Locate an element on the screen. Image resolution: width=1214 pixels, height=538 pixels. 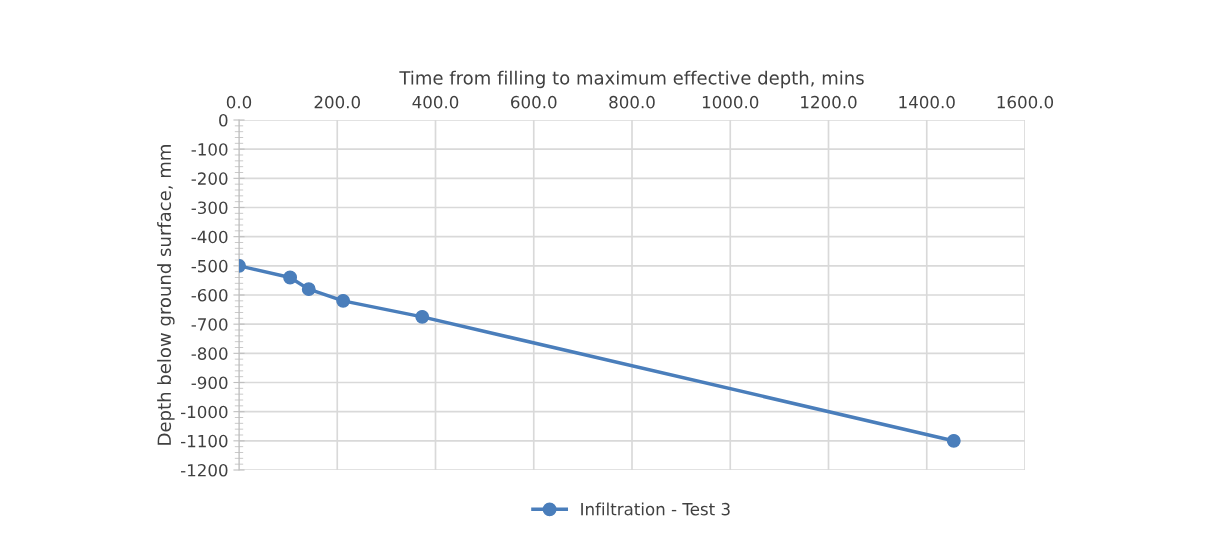
x-tick-label: 1400.0 is located at coordinates (927, 102).